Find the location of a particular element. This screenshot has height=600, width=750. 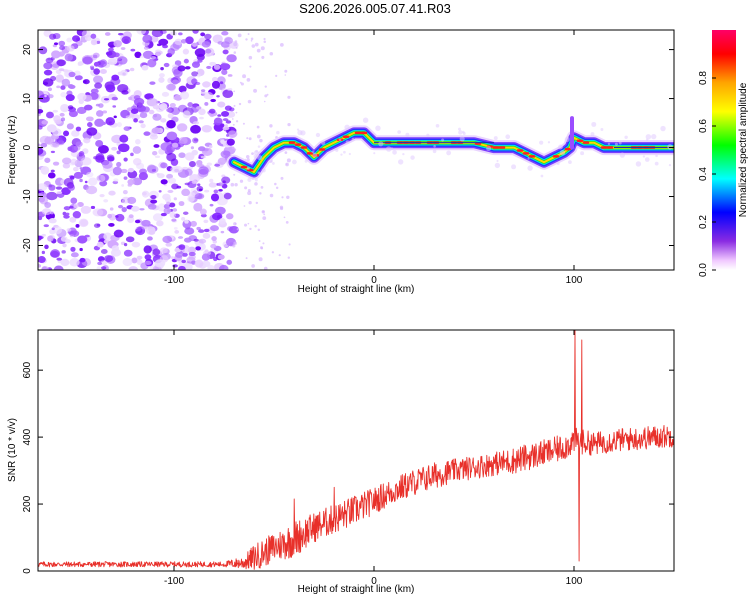

snr-y-tick-label: 0 is located at coordinates (27, 571).